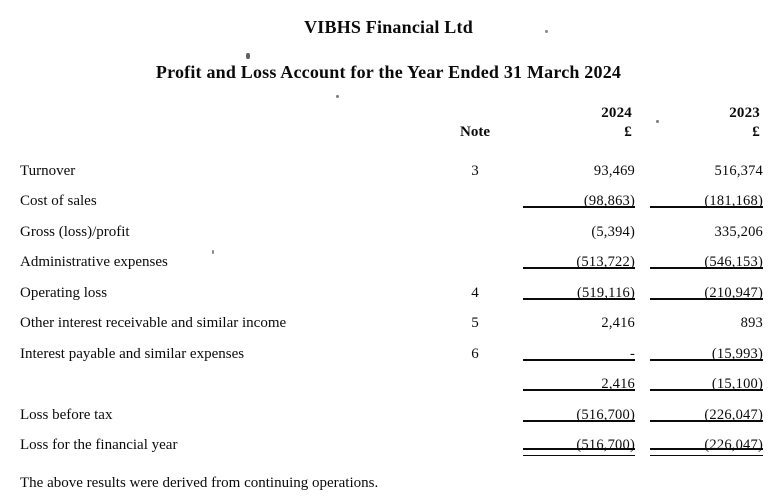 The image size is (777, 502). What do you see at coordinates (381, 171) in the screenshot?
I see `table-row: Turnover 3 93,469 516,374` at bounding box center [381, 171].